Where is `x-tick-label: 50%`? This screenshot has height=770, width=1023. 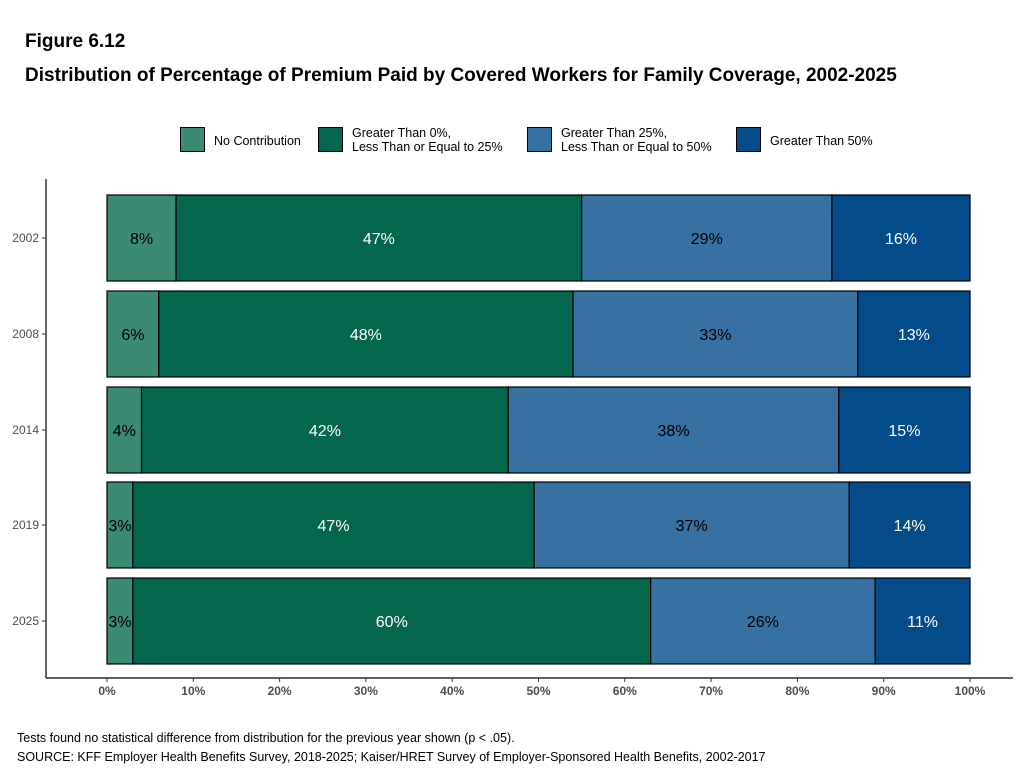
x-tick-label: 50% is located at coordinates (538, 691).